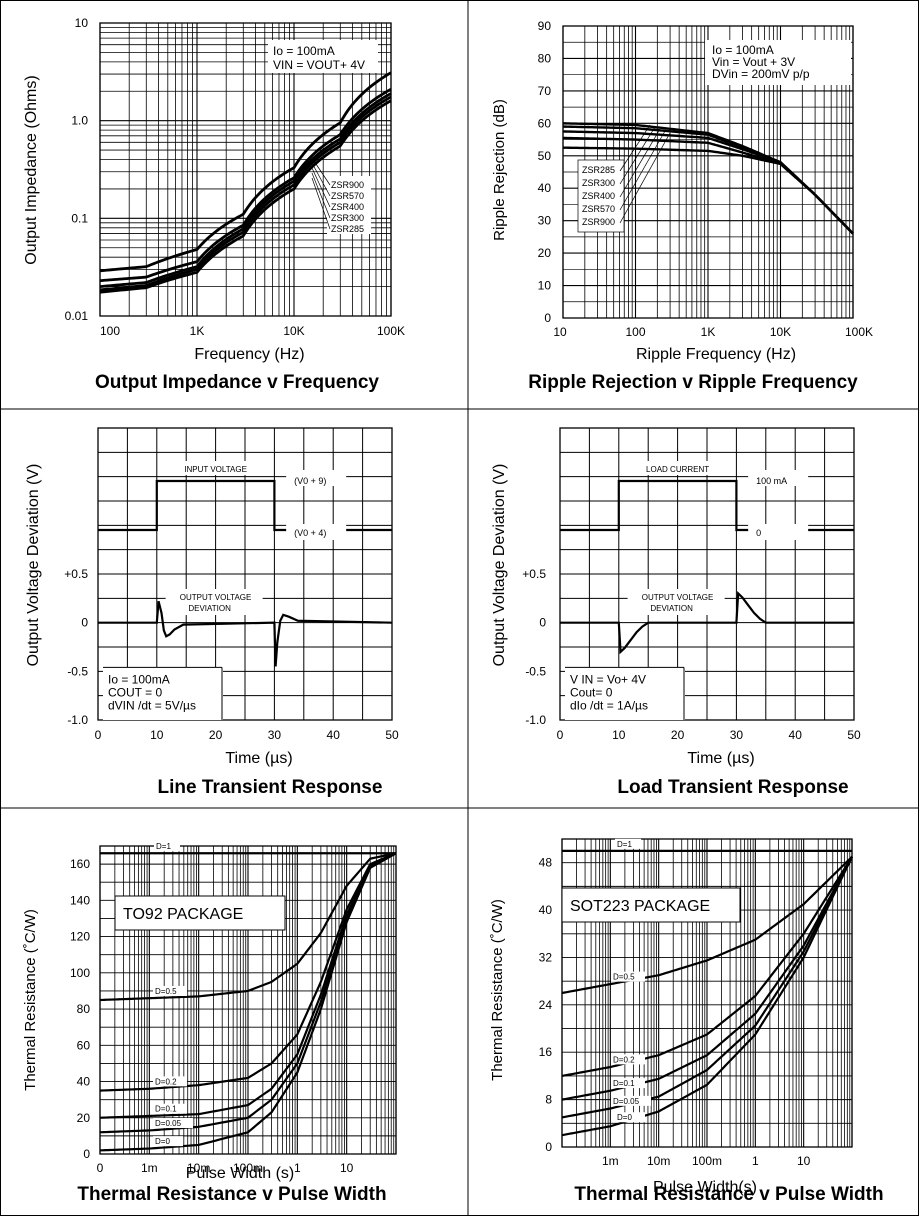 The image size is (919, 1221). I want to click on x-tick-label: 1, so click(297, 1168).